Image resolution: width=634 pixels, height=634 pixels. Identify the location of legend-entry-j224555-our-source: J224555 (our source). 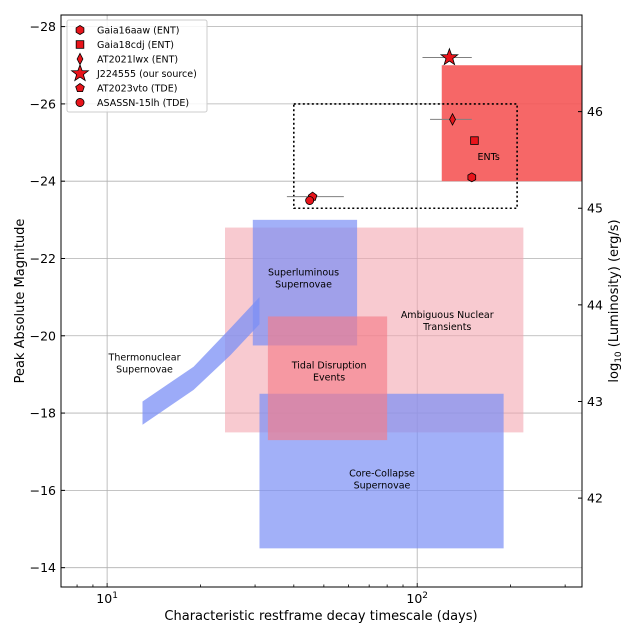
(133, 72).